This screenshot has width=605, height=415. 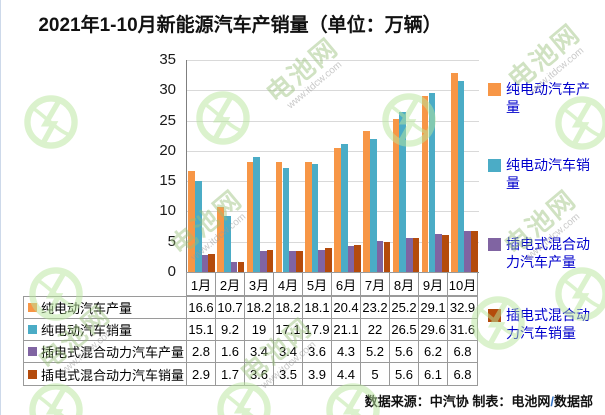 What do you see at coordinates (87, 330) in the screenshot?
I see `series-name: 纯电动汽车销量` at bounding box center [87, 330].